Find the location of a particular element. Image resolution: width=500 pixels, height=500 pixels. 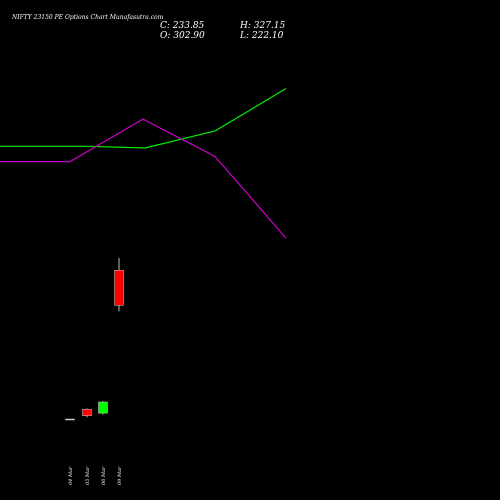

close-value: C: 233.85 is located at coordinates (182, 26).